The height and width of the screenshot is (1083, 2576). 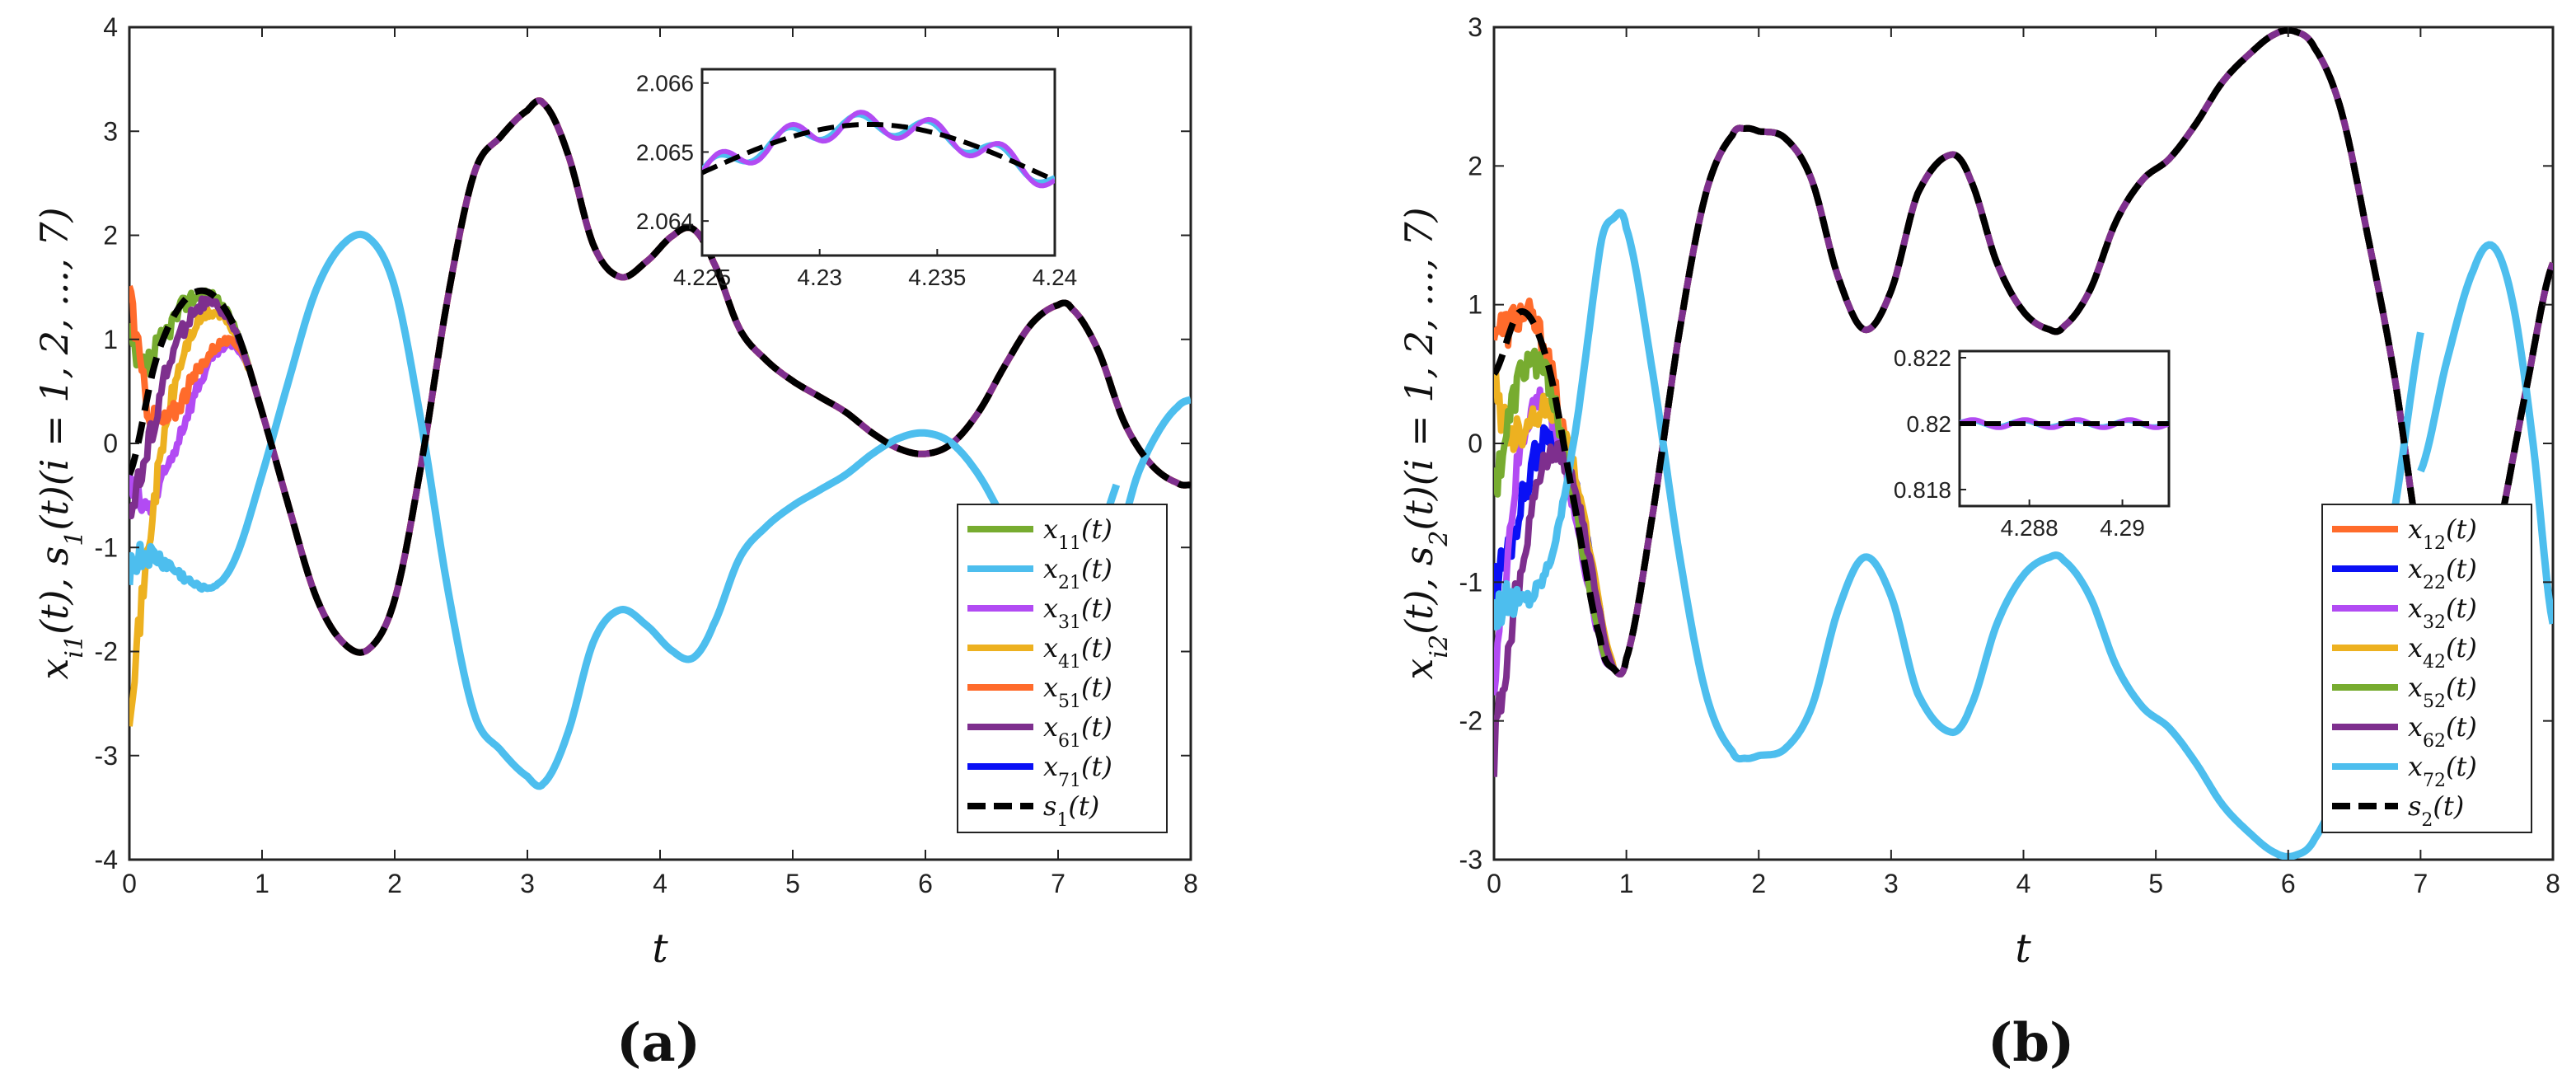 I want to click on inset-leader-line, so click(x=878, y=152).